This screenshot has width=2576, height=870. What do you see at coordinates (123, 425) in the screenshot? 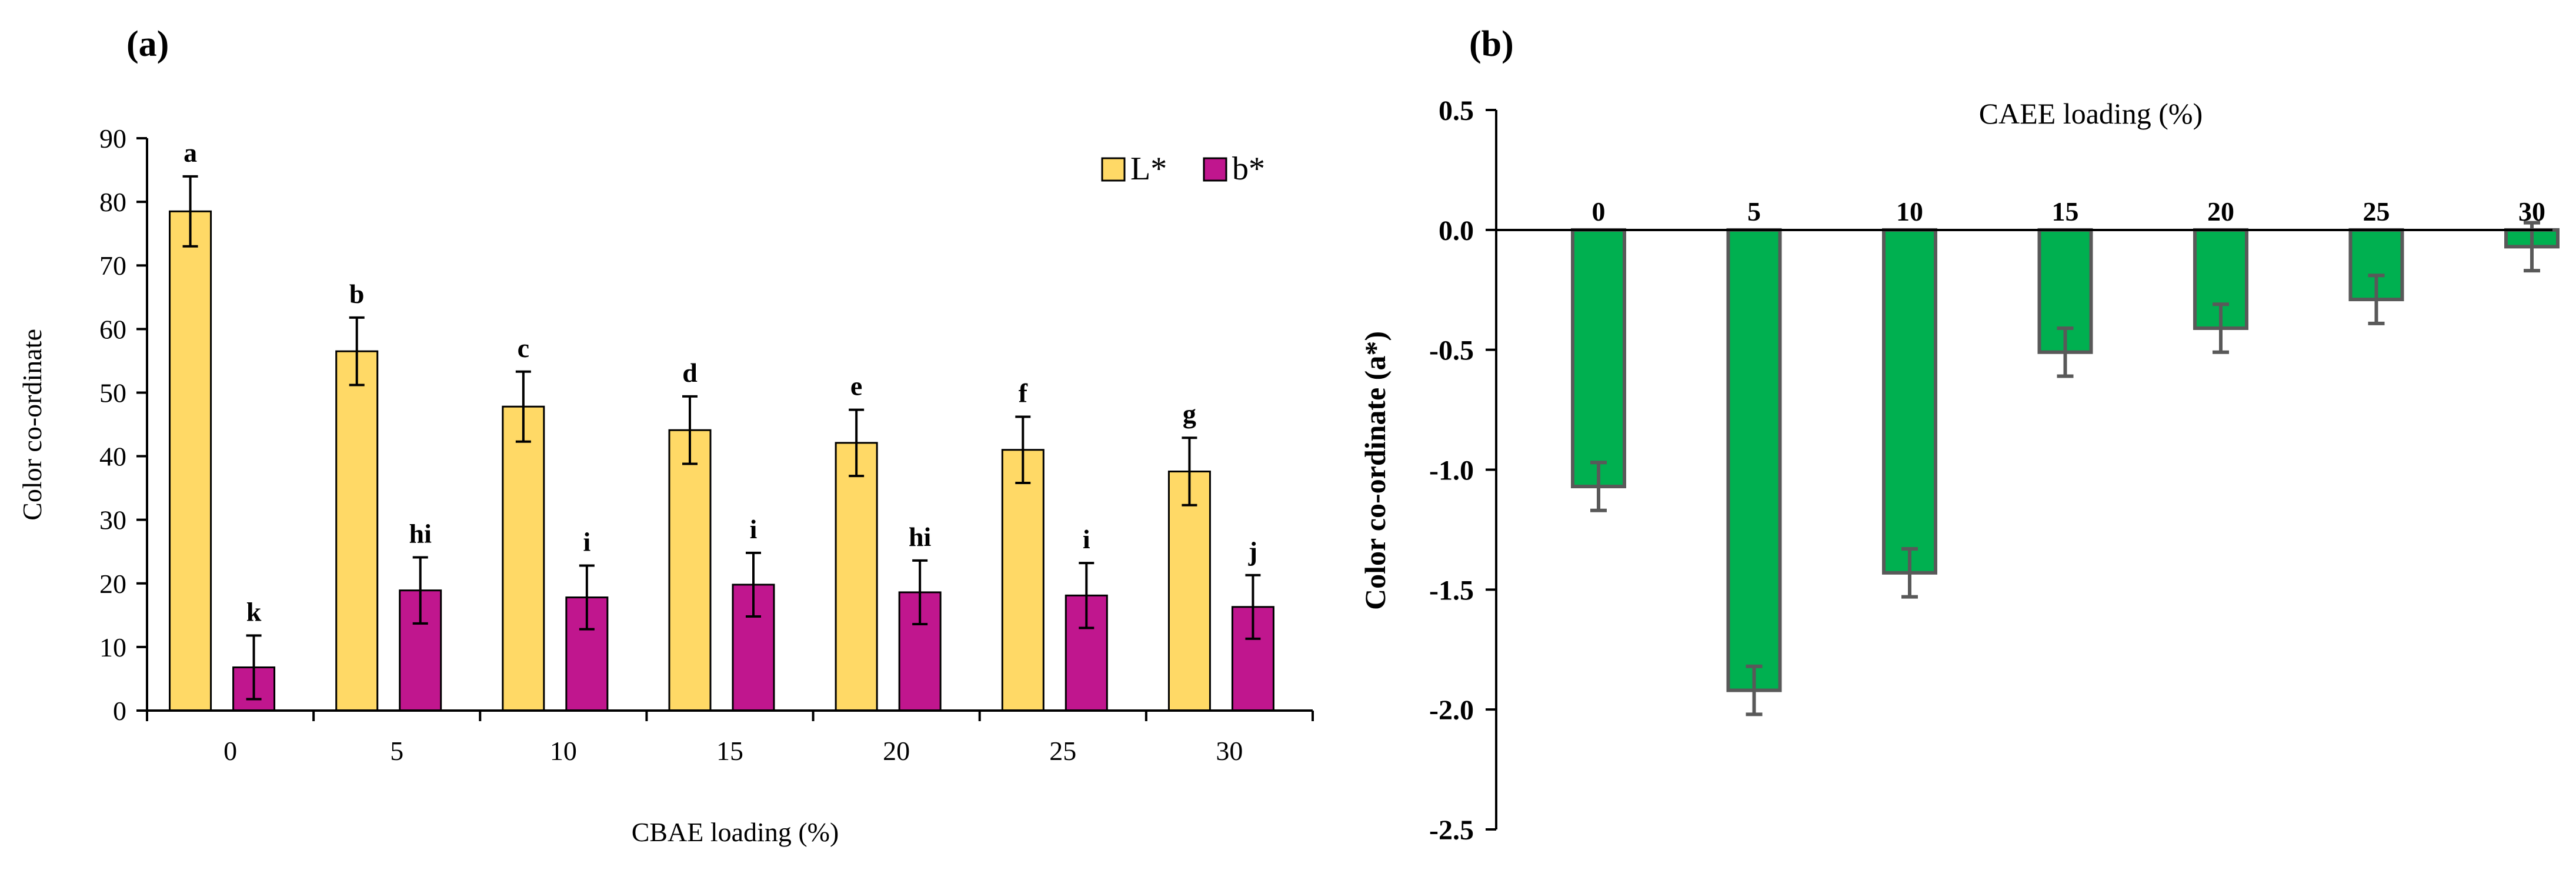
I see `chart-a-y-ticks: 0 10 20 30 40 50 60 70 80 90` at bounding box center [123, 425].